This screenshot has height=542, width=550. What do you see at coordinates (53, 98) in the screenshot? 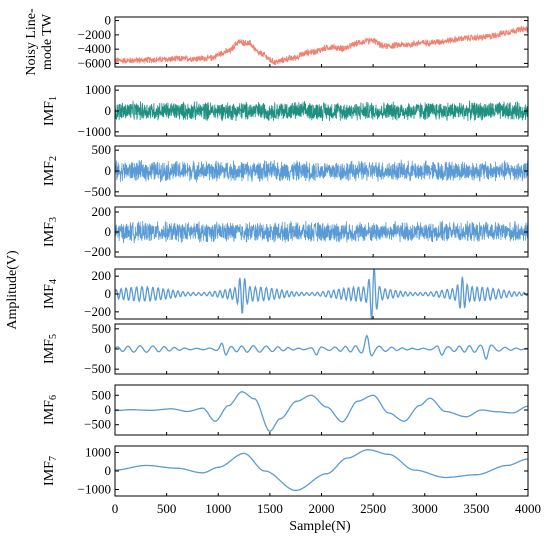
I see `panel-label-subscript: 1` at bounding box center [53, 98].